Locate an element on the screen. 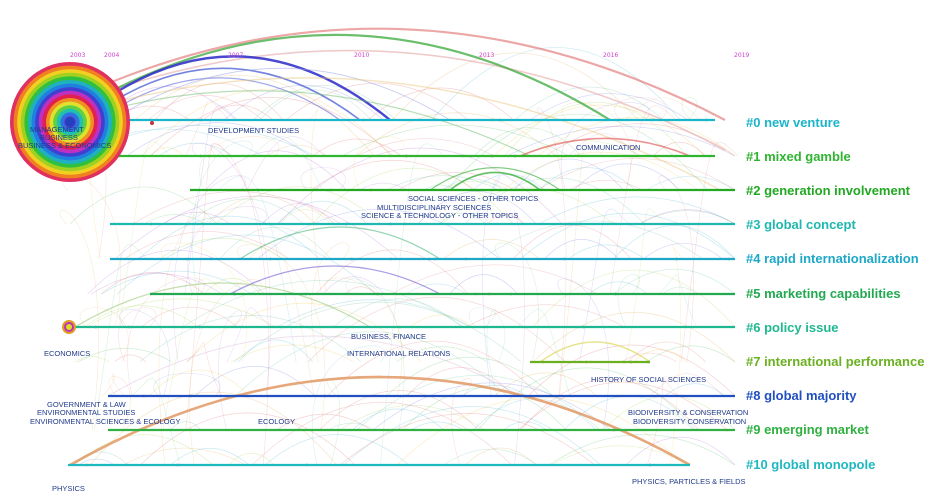 Image resolution: width=939 pixels, height=493 pixels. cluster-label: #6 policy issue is located at coordinates (792, 327).